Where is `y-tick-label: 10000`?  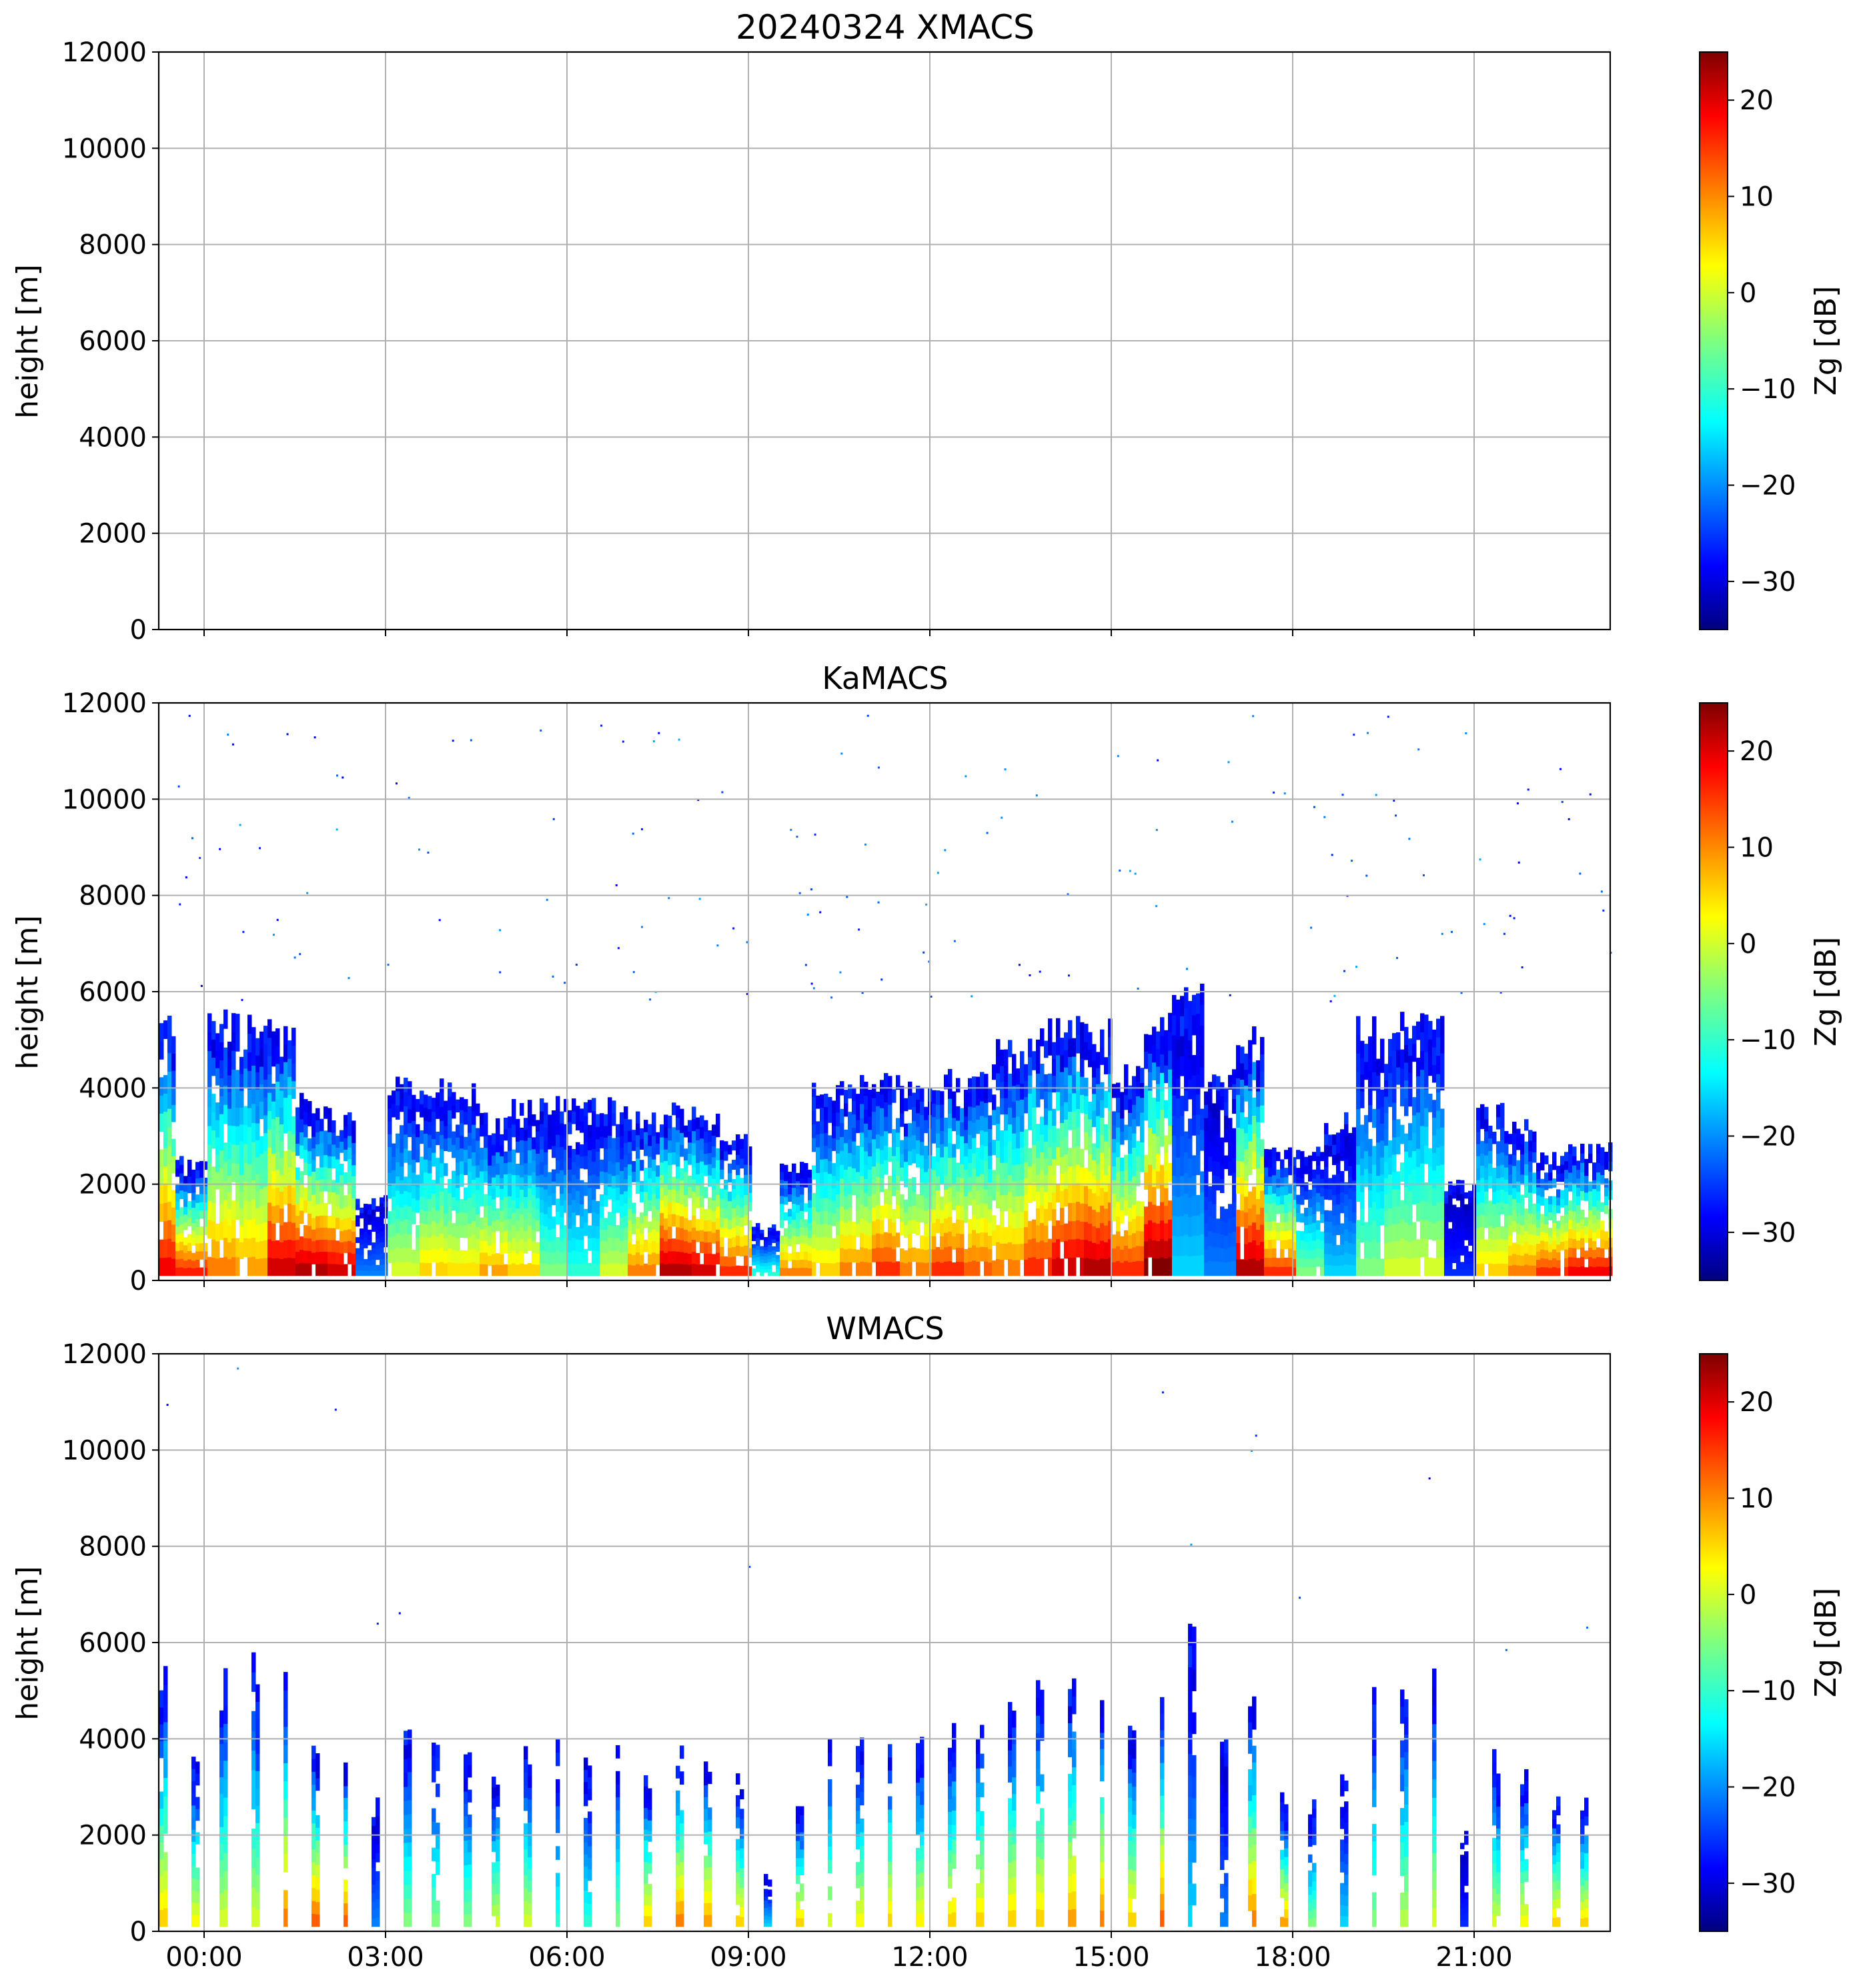 y-tick-label: 10000 is located at coordinates (104, 799).